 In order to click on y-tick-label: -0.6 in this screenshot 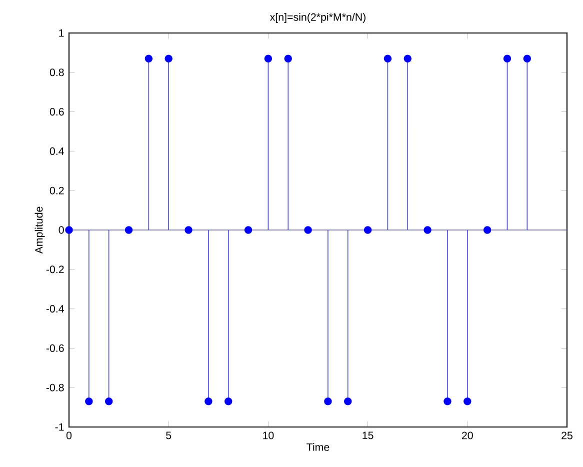, I will do `click(55, 348)`.